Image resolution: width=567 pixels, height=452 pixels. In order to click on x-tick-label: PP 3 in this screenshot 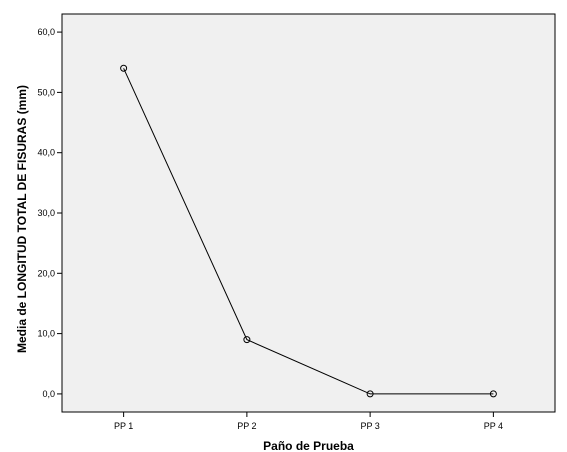, I will do `click(369, 426)`.